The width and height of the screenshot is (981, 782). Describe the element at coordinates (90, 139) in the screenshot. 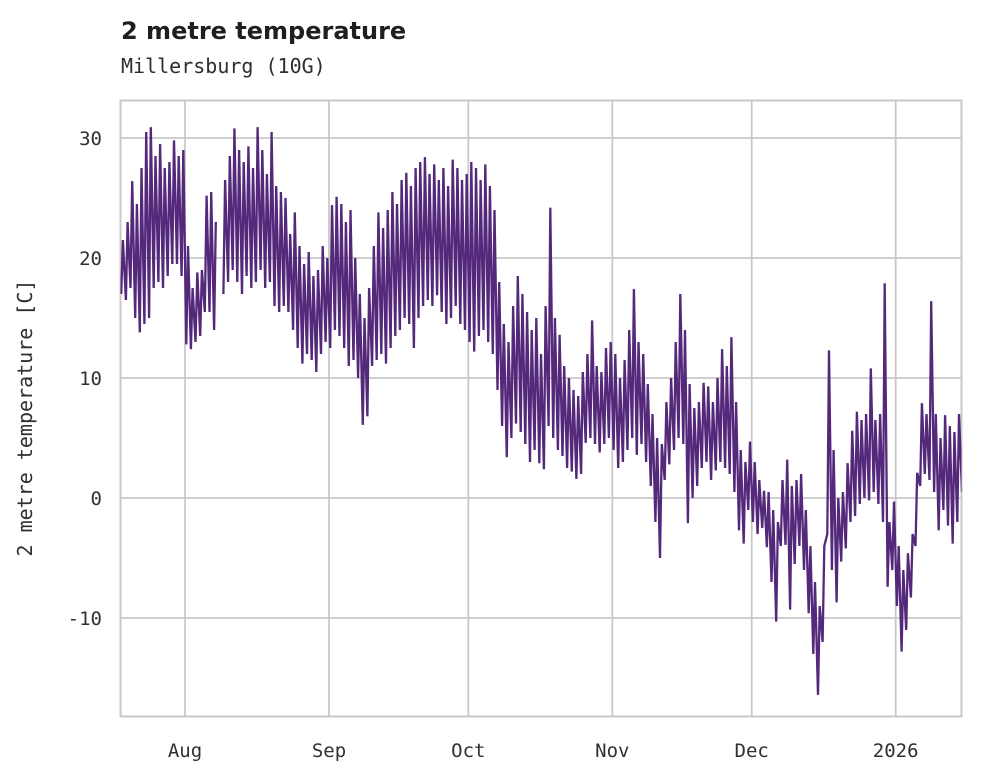

I see `y-tick-label-30: 30` at that location.